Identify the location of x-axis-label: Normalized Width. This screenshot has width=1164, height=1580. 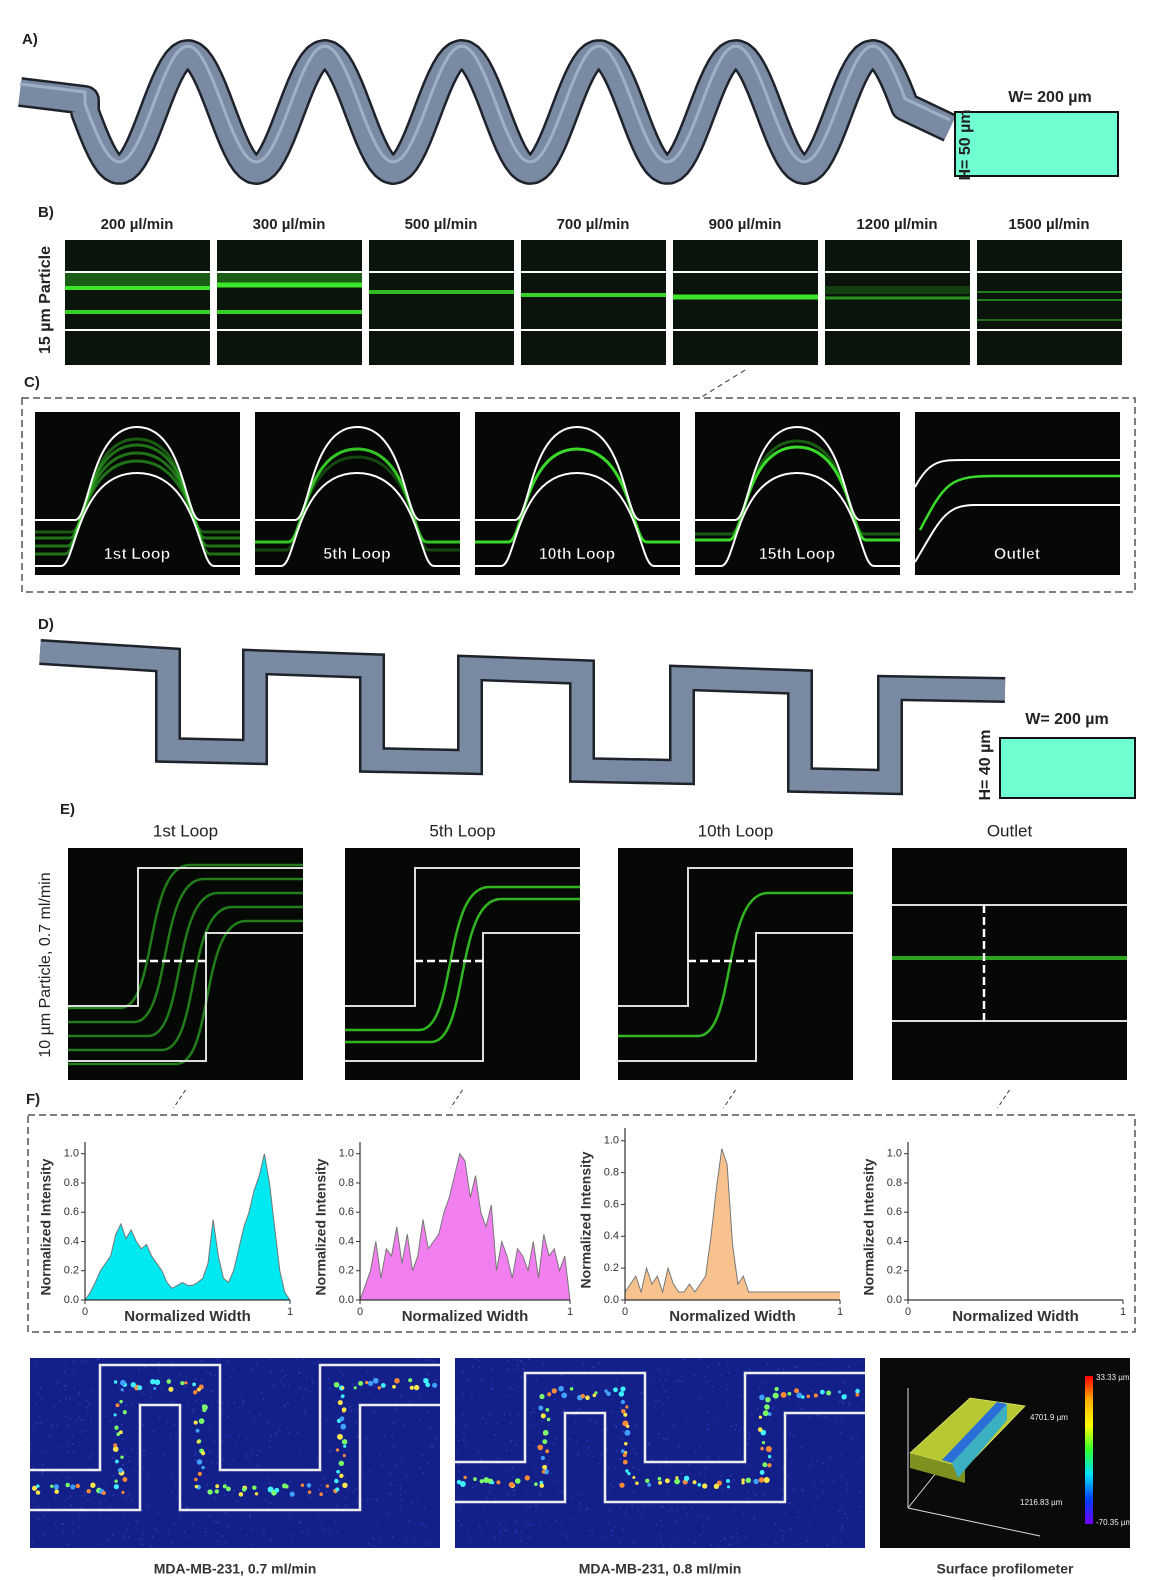
(1015, 1316).